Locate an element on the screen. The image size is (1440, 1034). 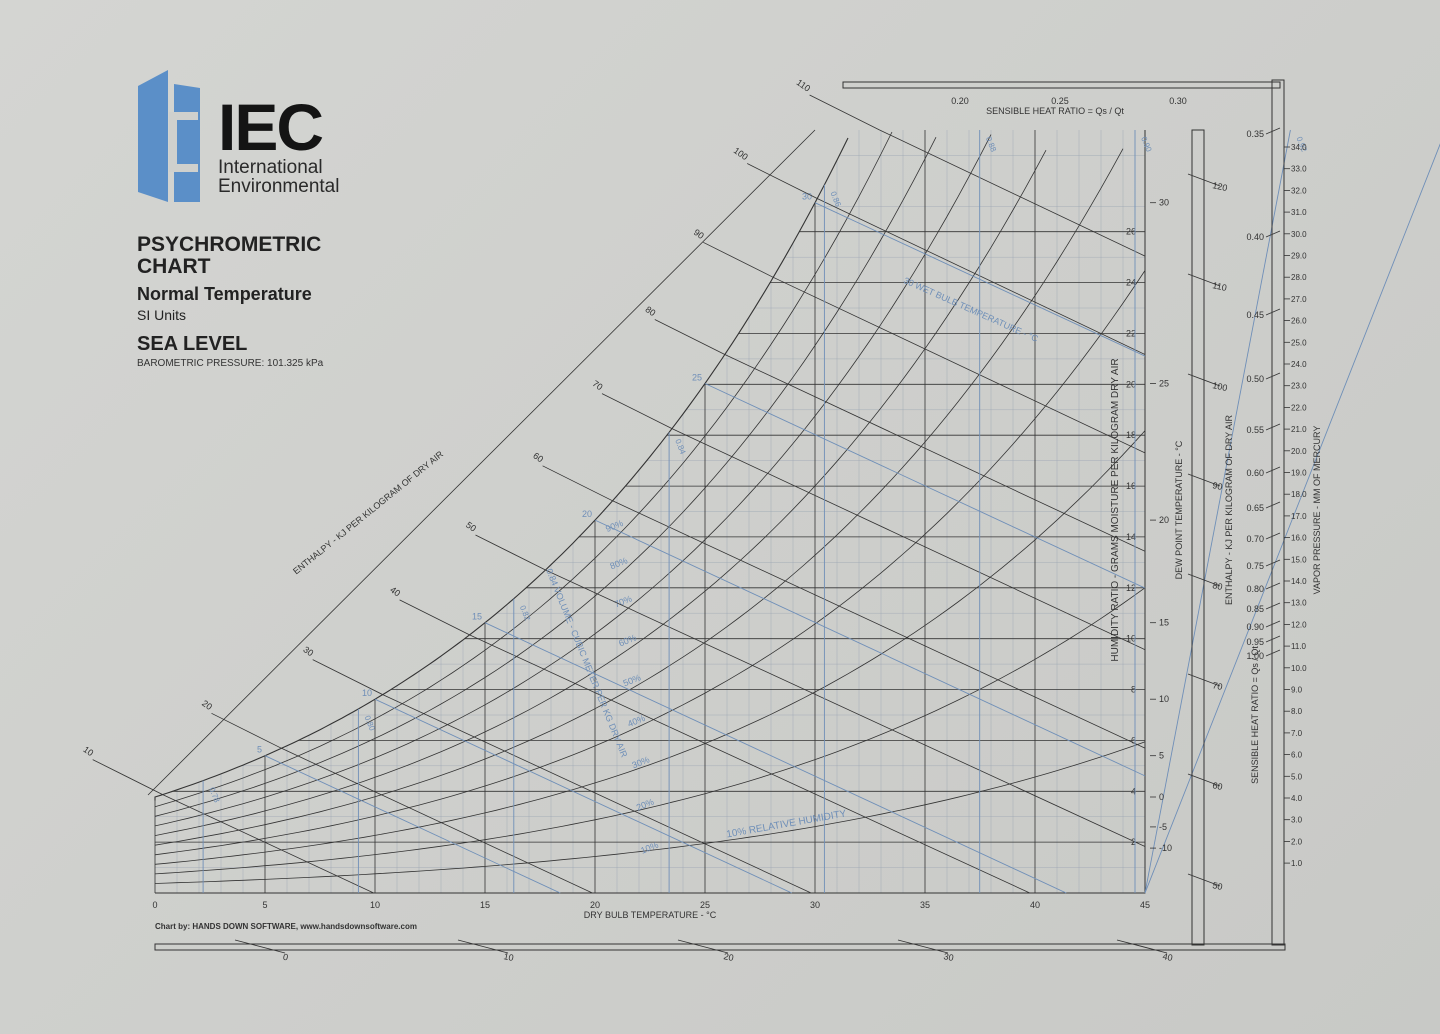
volume-tick-label: 0.84 is located at coordinates (680, 447).